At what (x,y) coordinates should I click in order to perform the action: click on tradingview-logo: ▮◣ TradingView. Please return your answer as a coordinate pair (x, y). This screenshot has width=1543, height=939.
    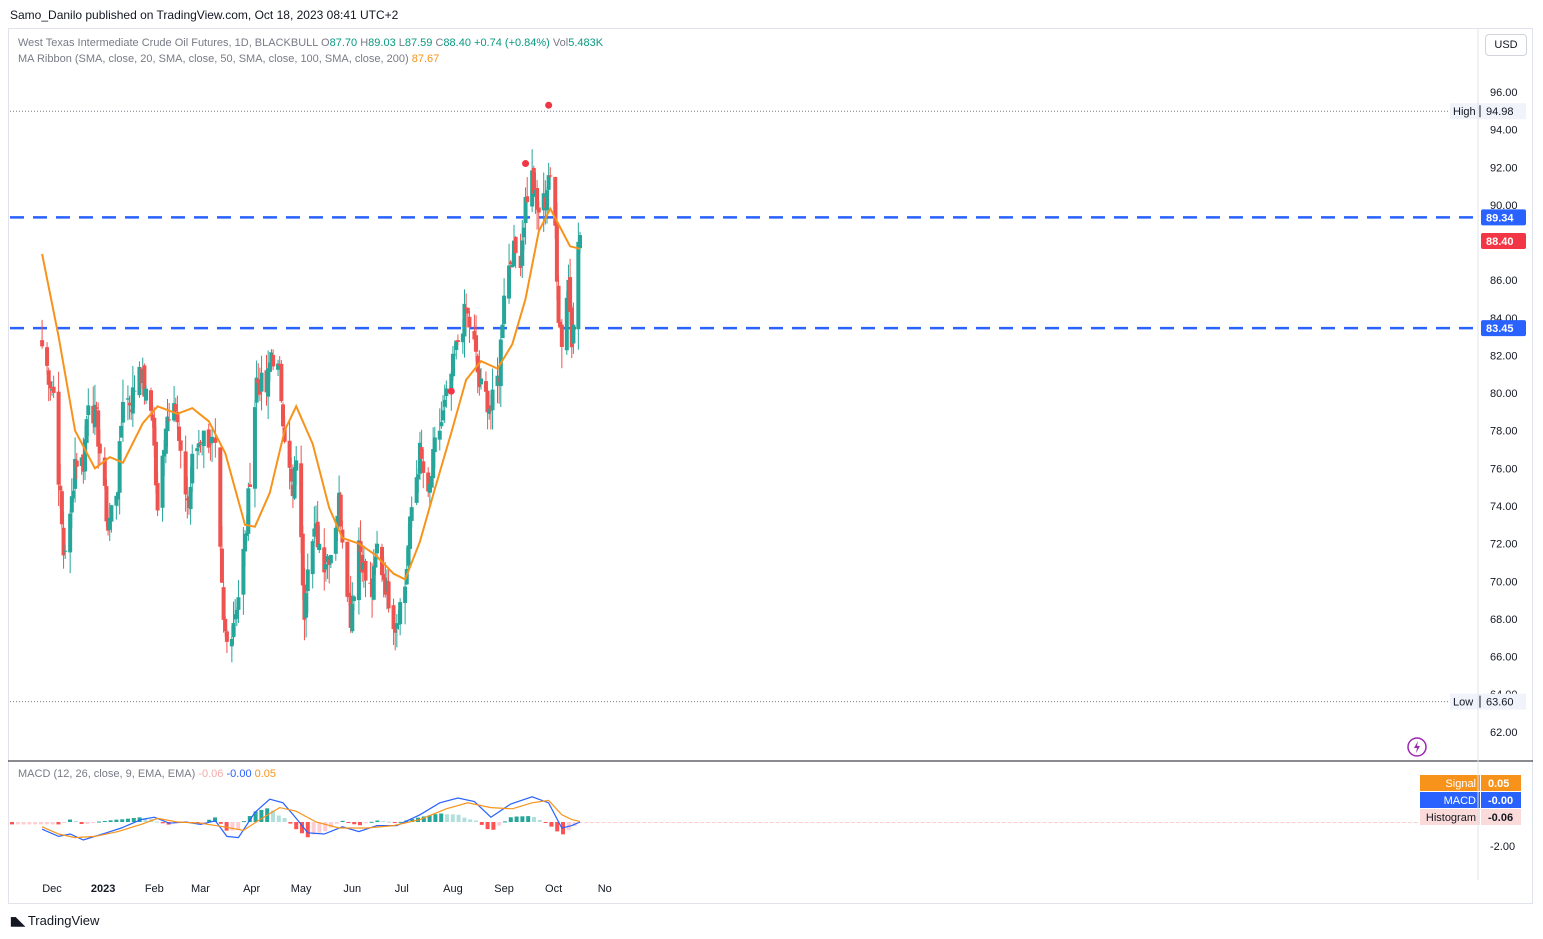
    Looking at the image, I should click on (54, 920).